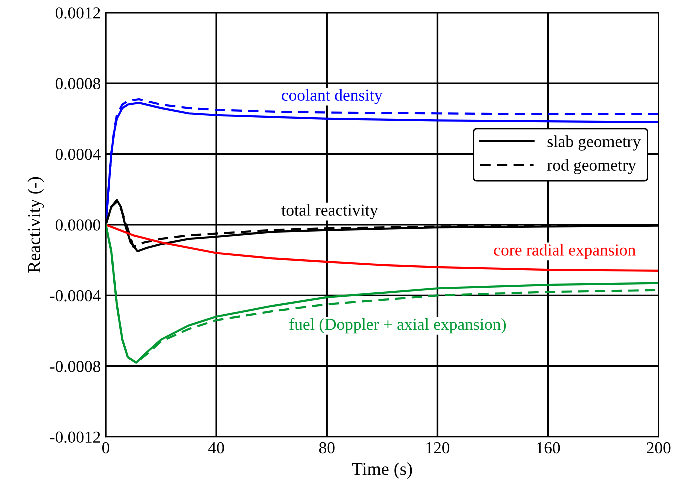 The image size is (673, 495). Describe the element at coordinates (78, 13) in the screenshot. I see `y-tick-label: 0.0012` at that location.